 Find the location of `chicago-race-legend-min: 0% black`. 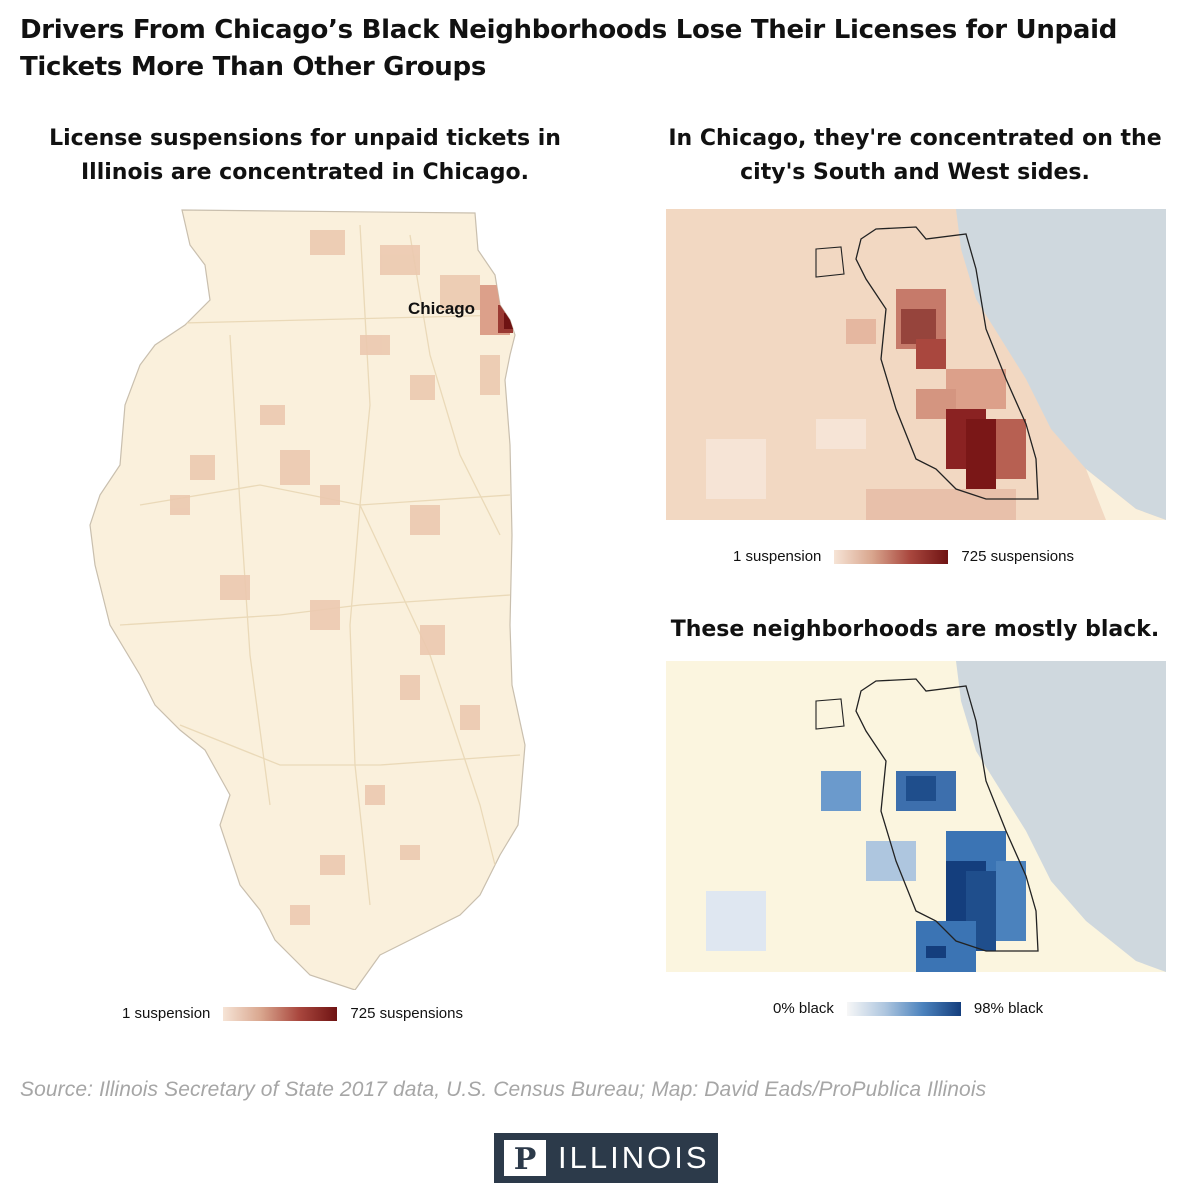

chicago-race-legend-min: 0% black is located at coordinates (803, 1008).